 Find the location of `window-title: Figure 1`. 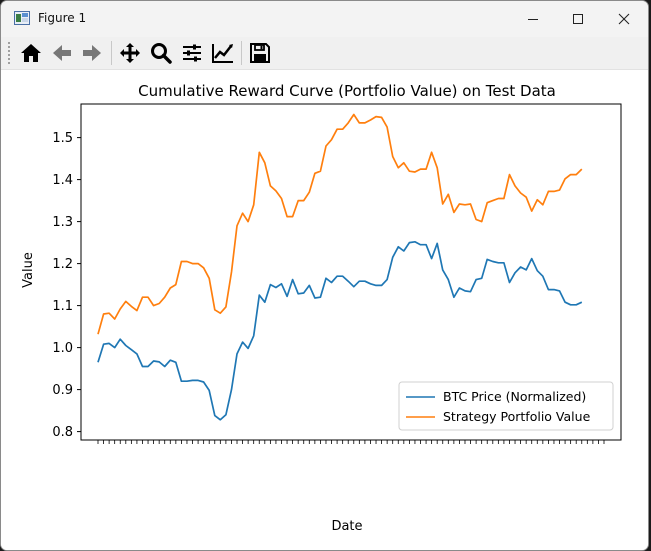

window-title: Figure 1 is located at coordinates (62, 18).